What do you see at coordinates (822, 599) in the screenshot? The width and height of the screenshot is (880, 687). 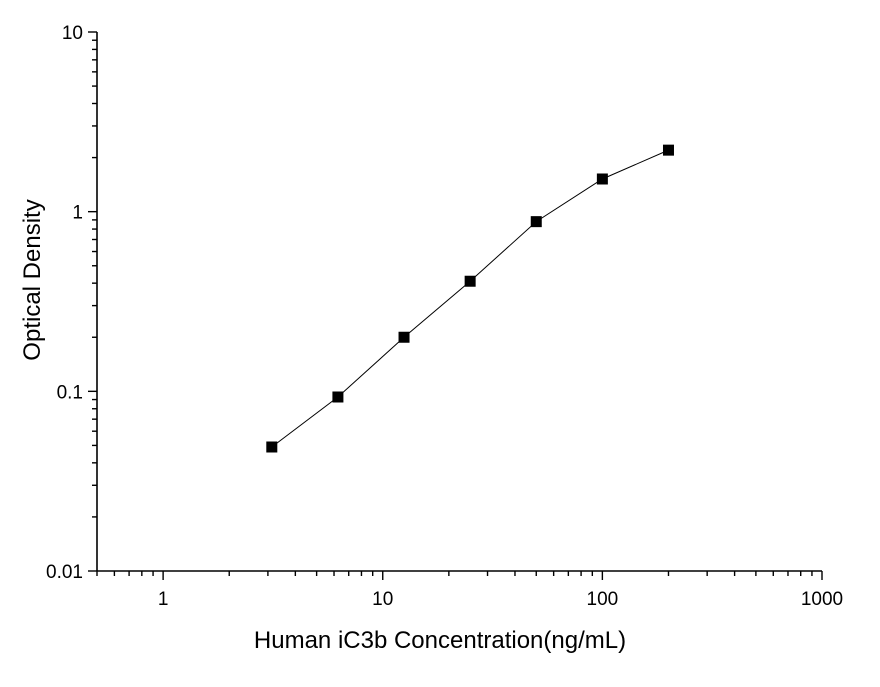 I see `x-tick-label: 1000` at bounding box center [822, 599].